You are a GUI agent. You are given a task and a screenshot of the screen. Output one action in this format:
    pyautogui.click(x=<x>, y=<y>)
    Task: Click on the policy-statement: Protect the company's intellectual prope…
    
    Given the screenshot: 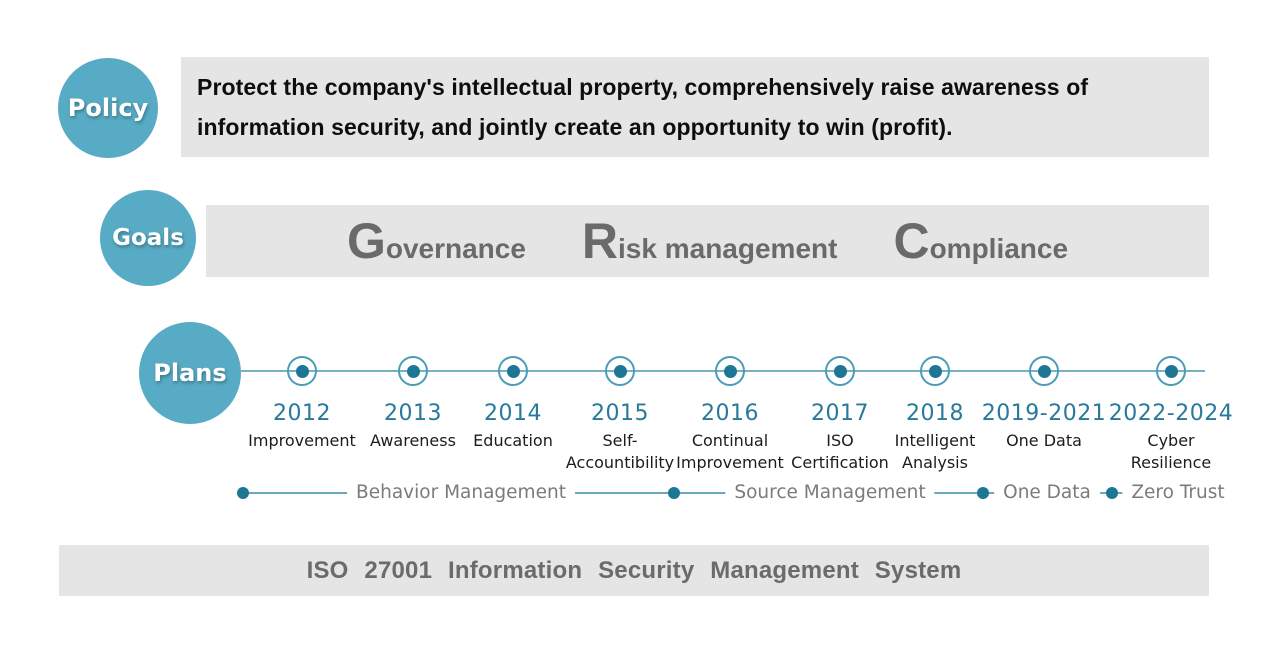 What is the action you would take?
    pyautogui.click(x=643, y=107)
    